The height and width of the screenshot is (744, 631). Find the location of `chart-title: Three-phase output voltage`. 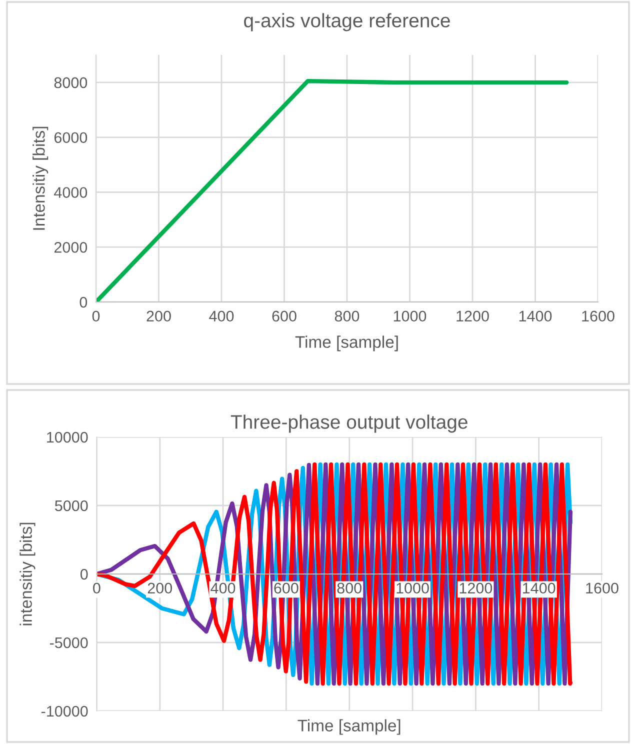

chart-title: Three-phase output voltage is located at coordinates (349, 423).